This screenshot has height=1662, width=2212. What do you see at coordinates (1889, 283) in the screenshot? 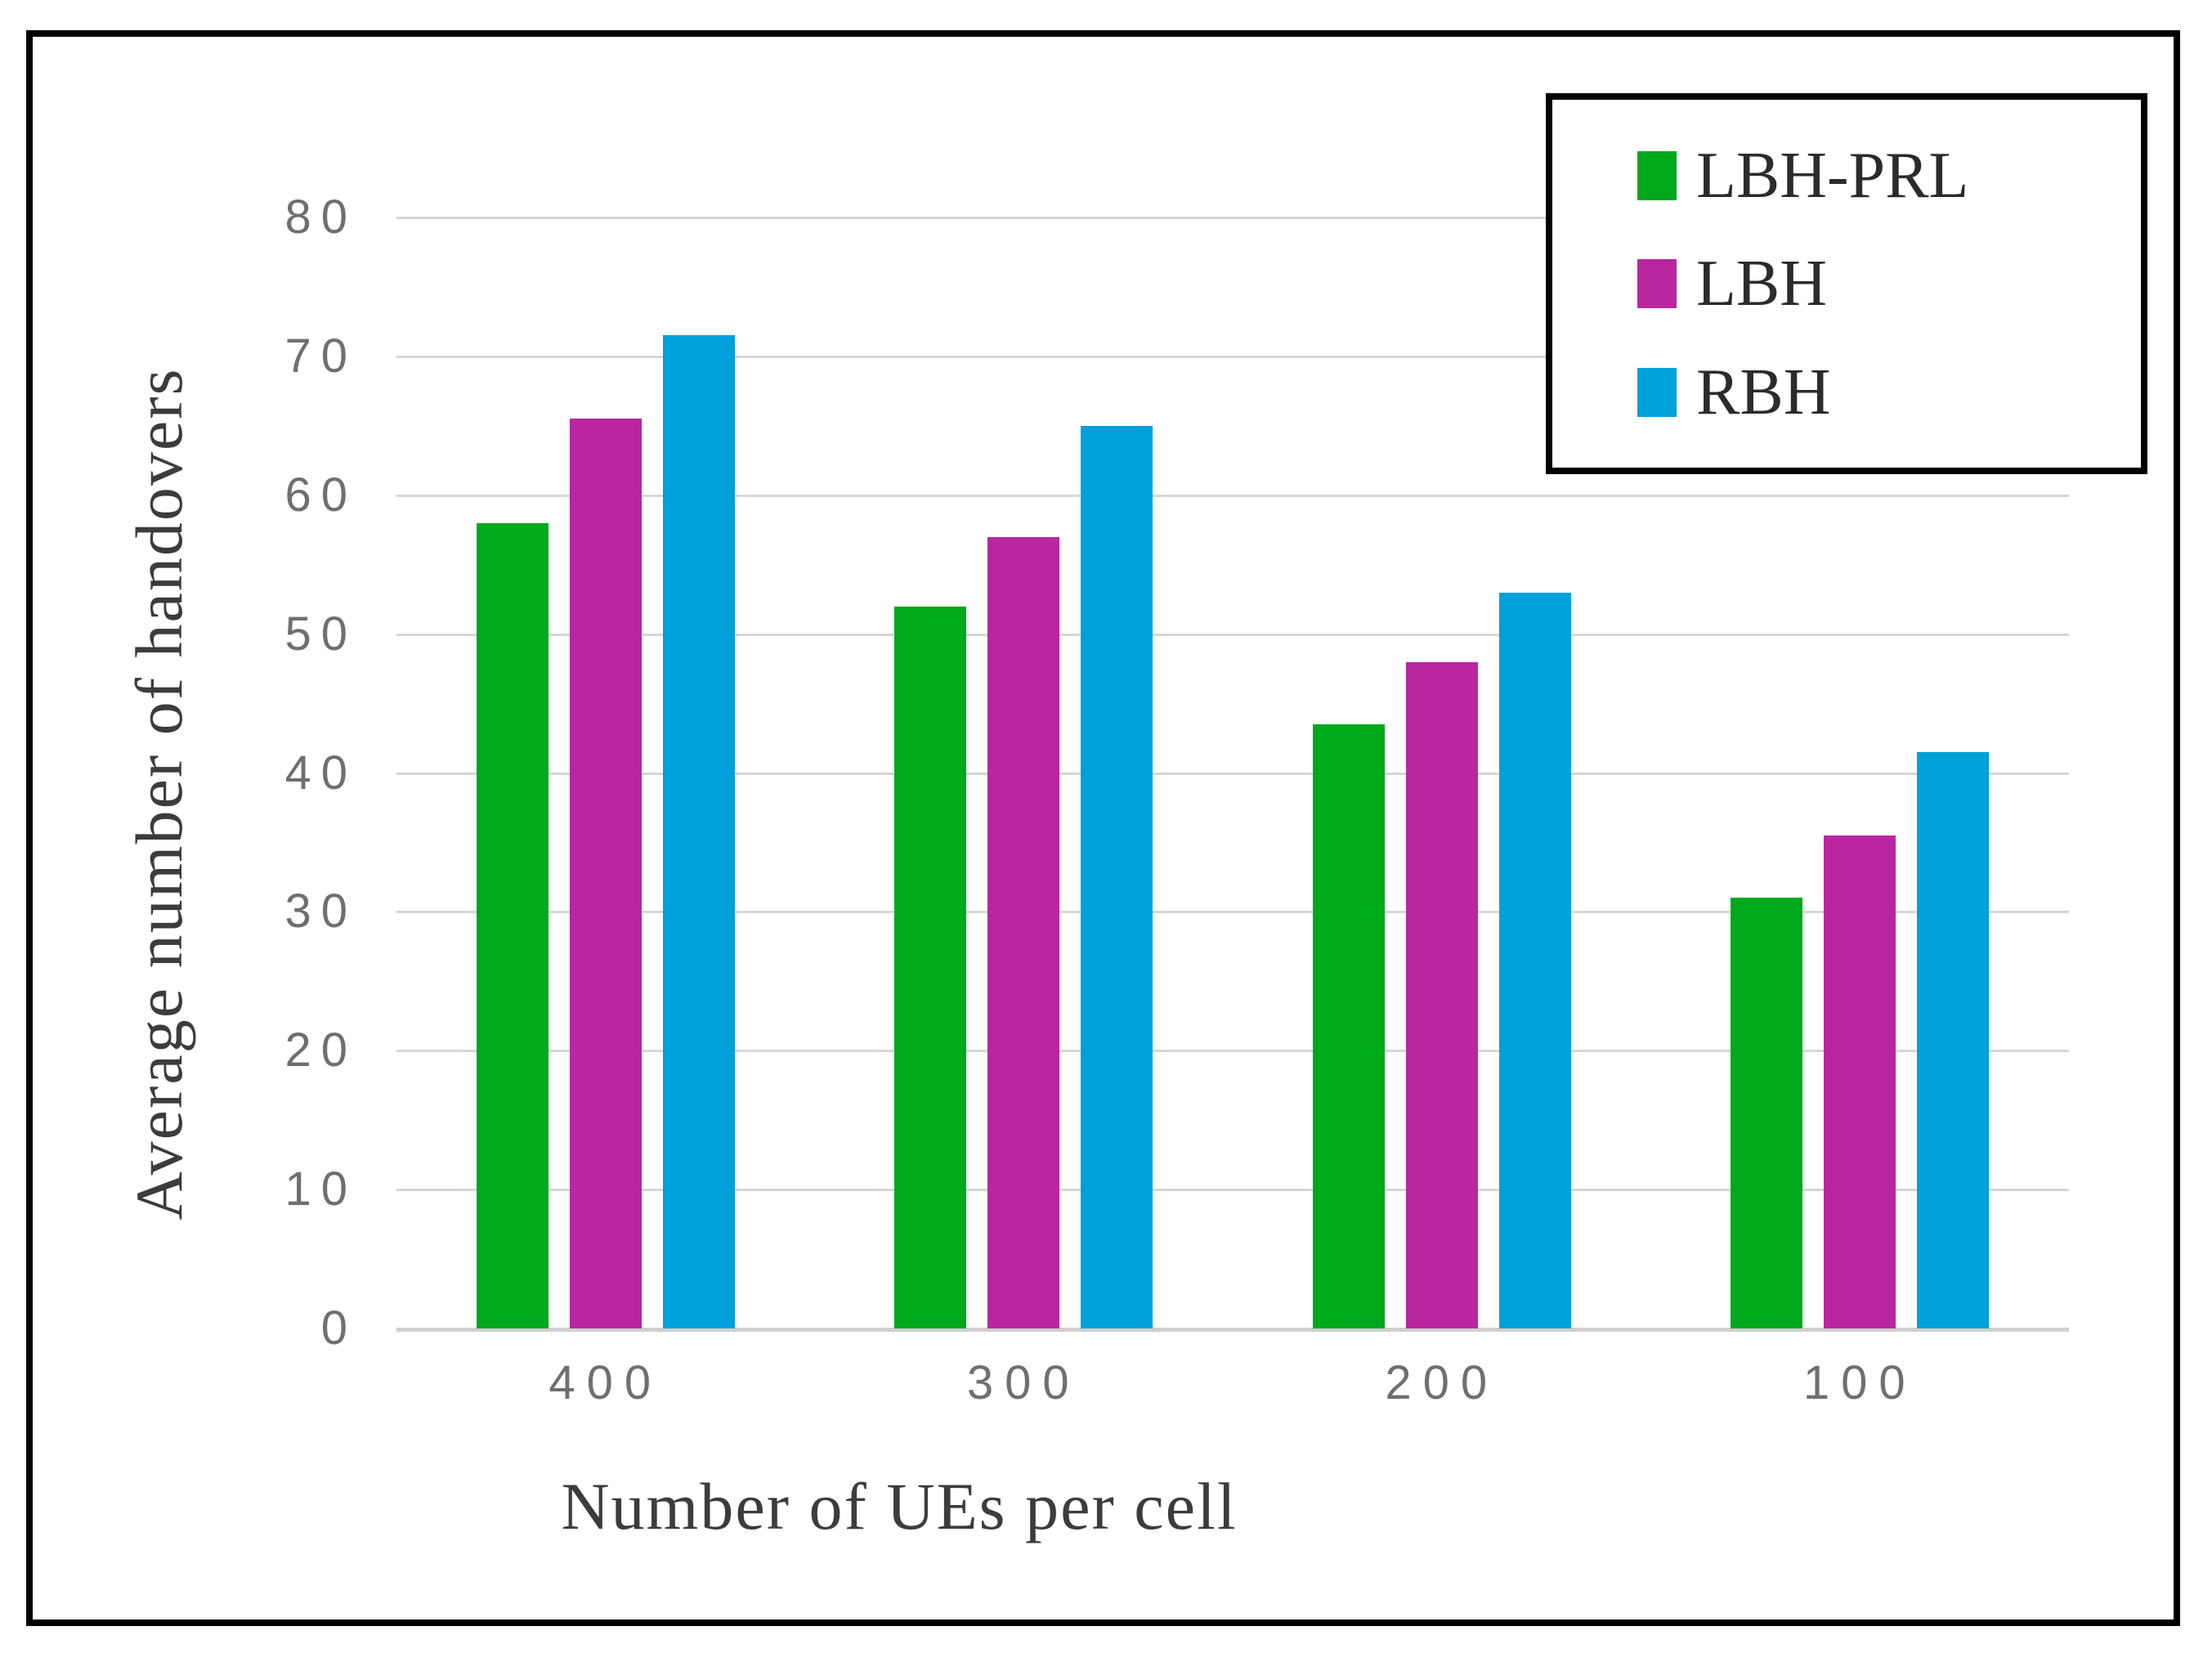
I see `legend-item-lbh: LBH` at bounding box center [1889, 283].